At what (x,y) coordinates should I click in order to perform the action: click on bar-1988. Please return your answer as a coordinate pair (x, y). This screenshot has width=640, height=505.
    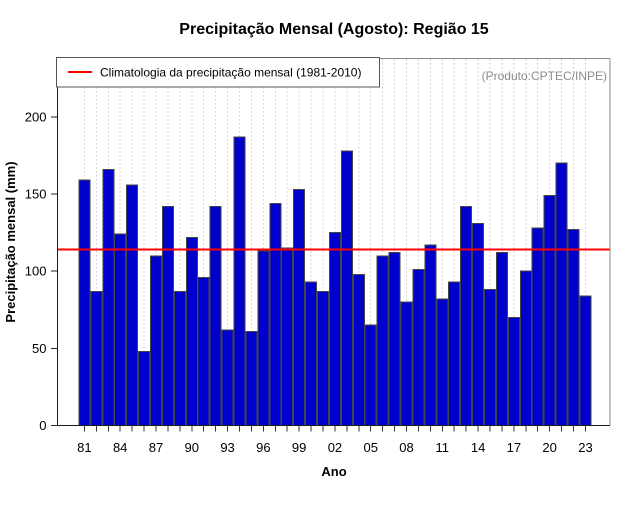
    Looking at the image, I should click on (167, 315).